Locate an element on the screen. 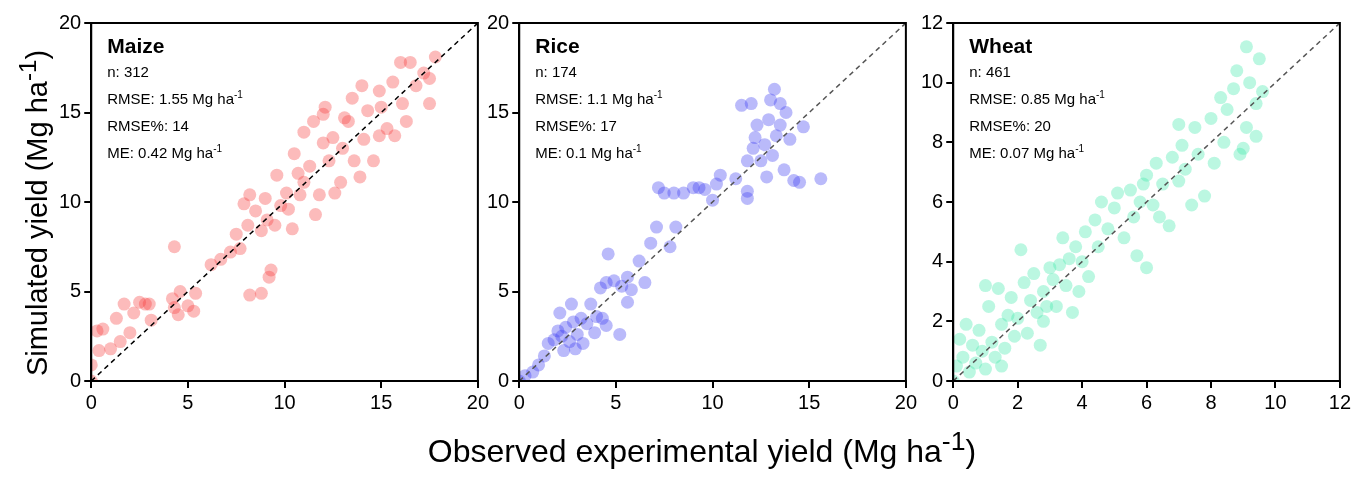  y-tick-label: 8 is located at coordinates (938, 140).